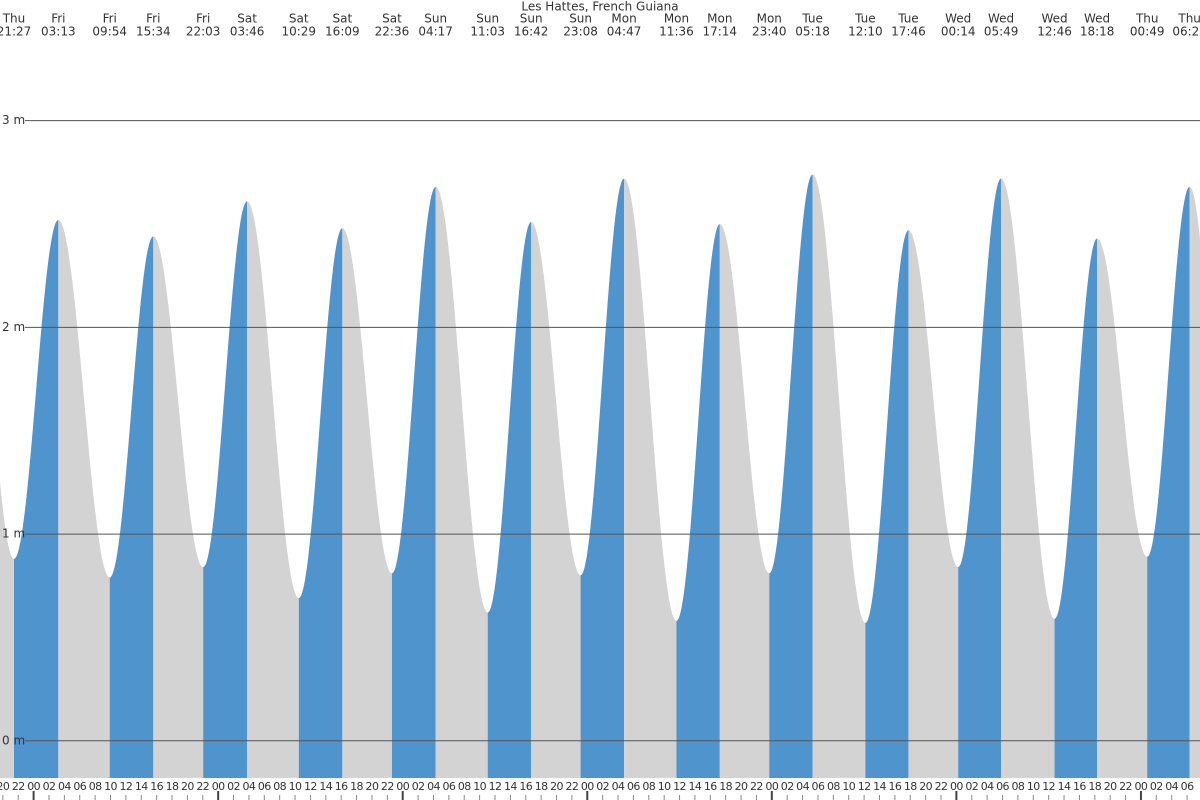 The width and height of the screenshot is (1200, 800). I want to click on extreme-time: 22:03, so click(203, 32).